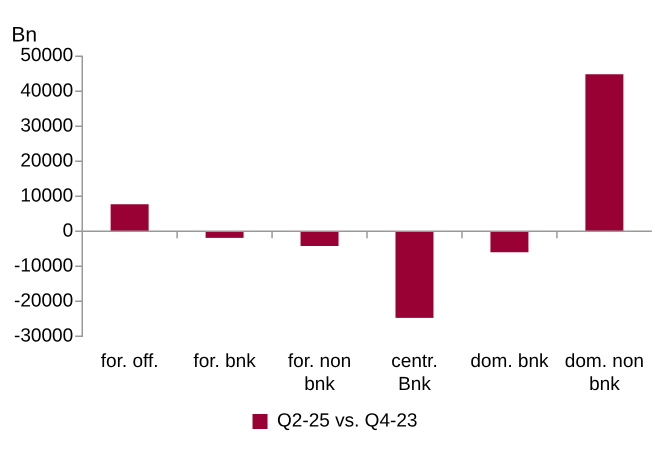  What do you see at coordinates (47, 195) in the screenshot?
I see `y-tick-label: 10000` at bounding box center [47, 195].